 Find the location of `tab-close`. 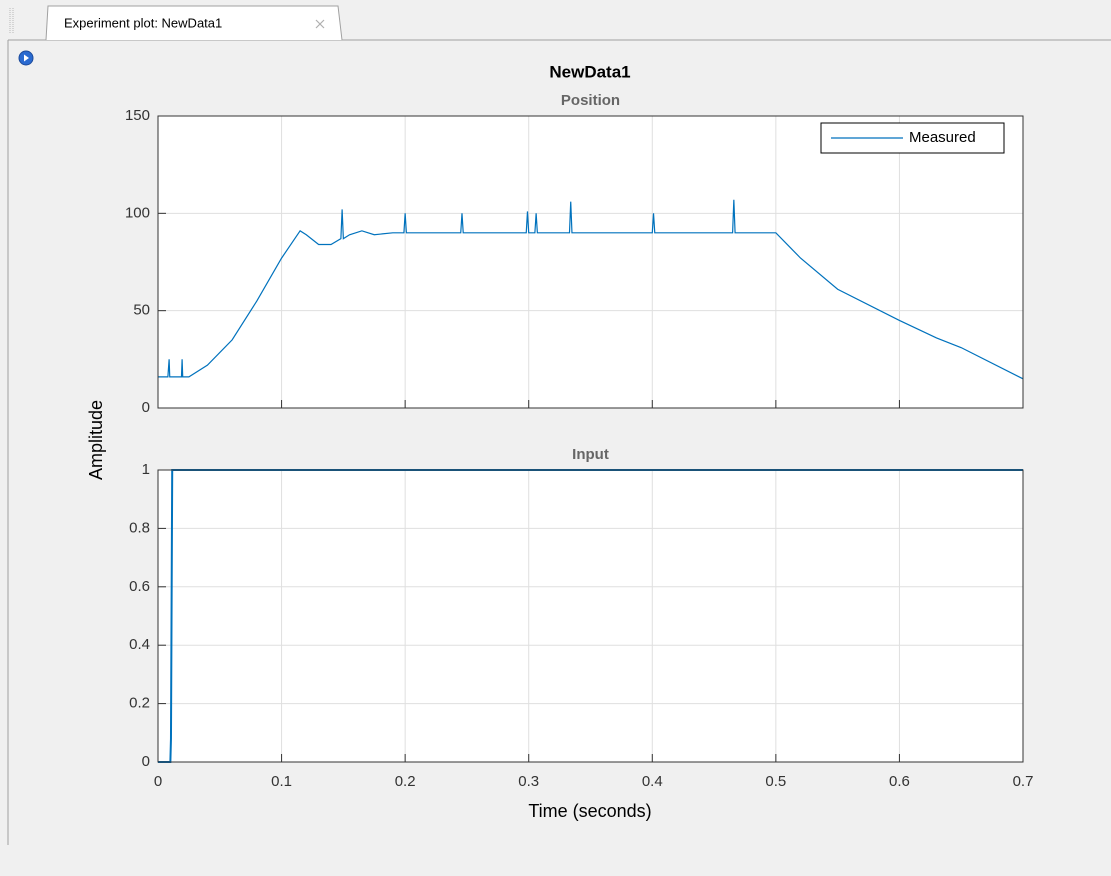

tab-close is located at coordinates (320, 24).